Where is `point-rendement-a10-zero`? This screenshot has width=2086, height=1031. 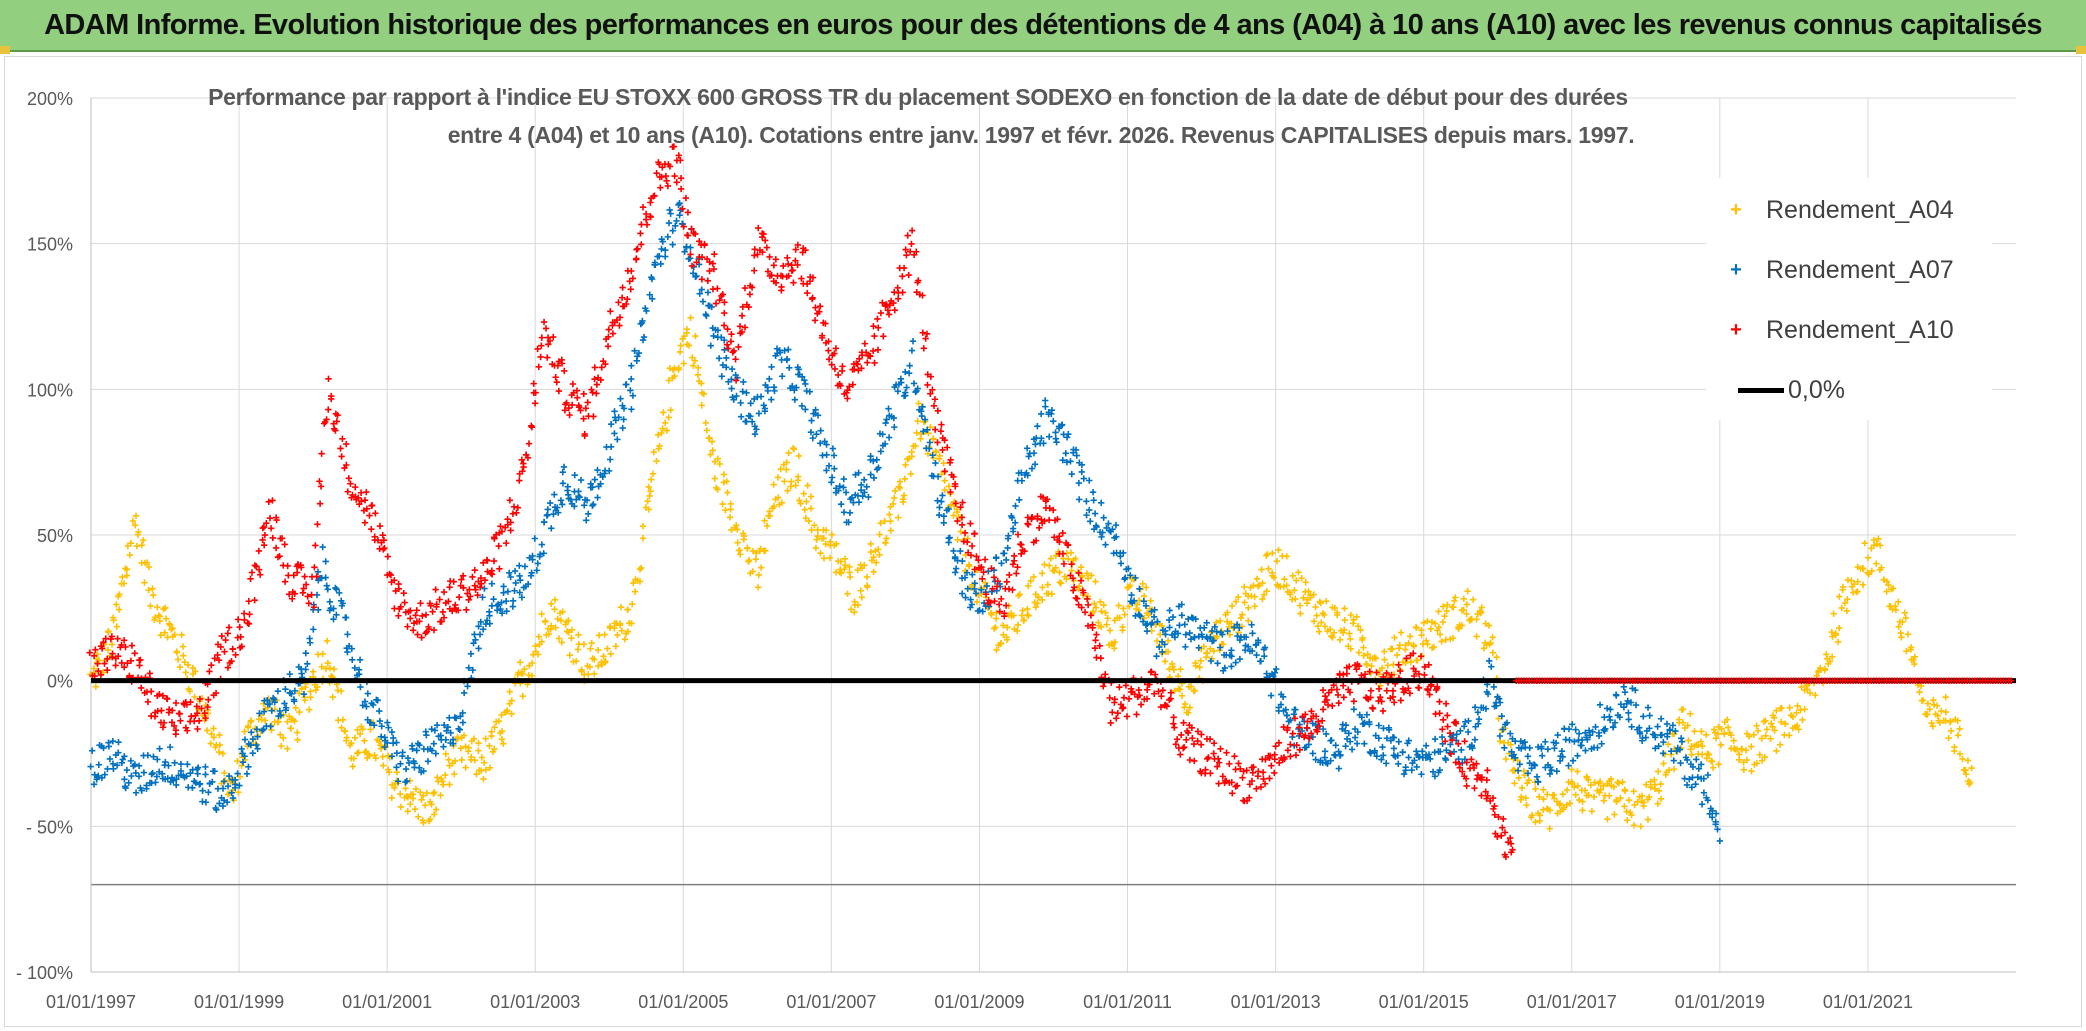 point-rendement-a10-zero is located at coordinates (2011, 680).